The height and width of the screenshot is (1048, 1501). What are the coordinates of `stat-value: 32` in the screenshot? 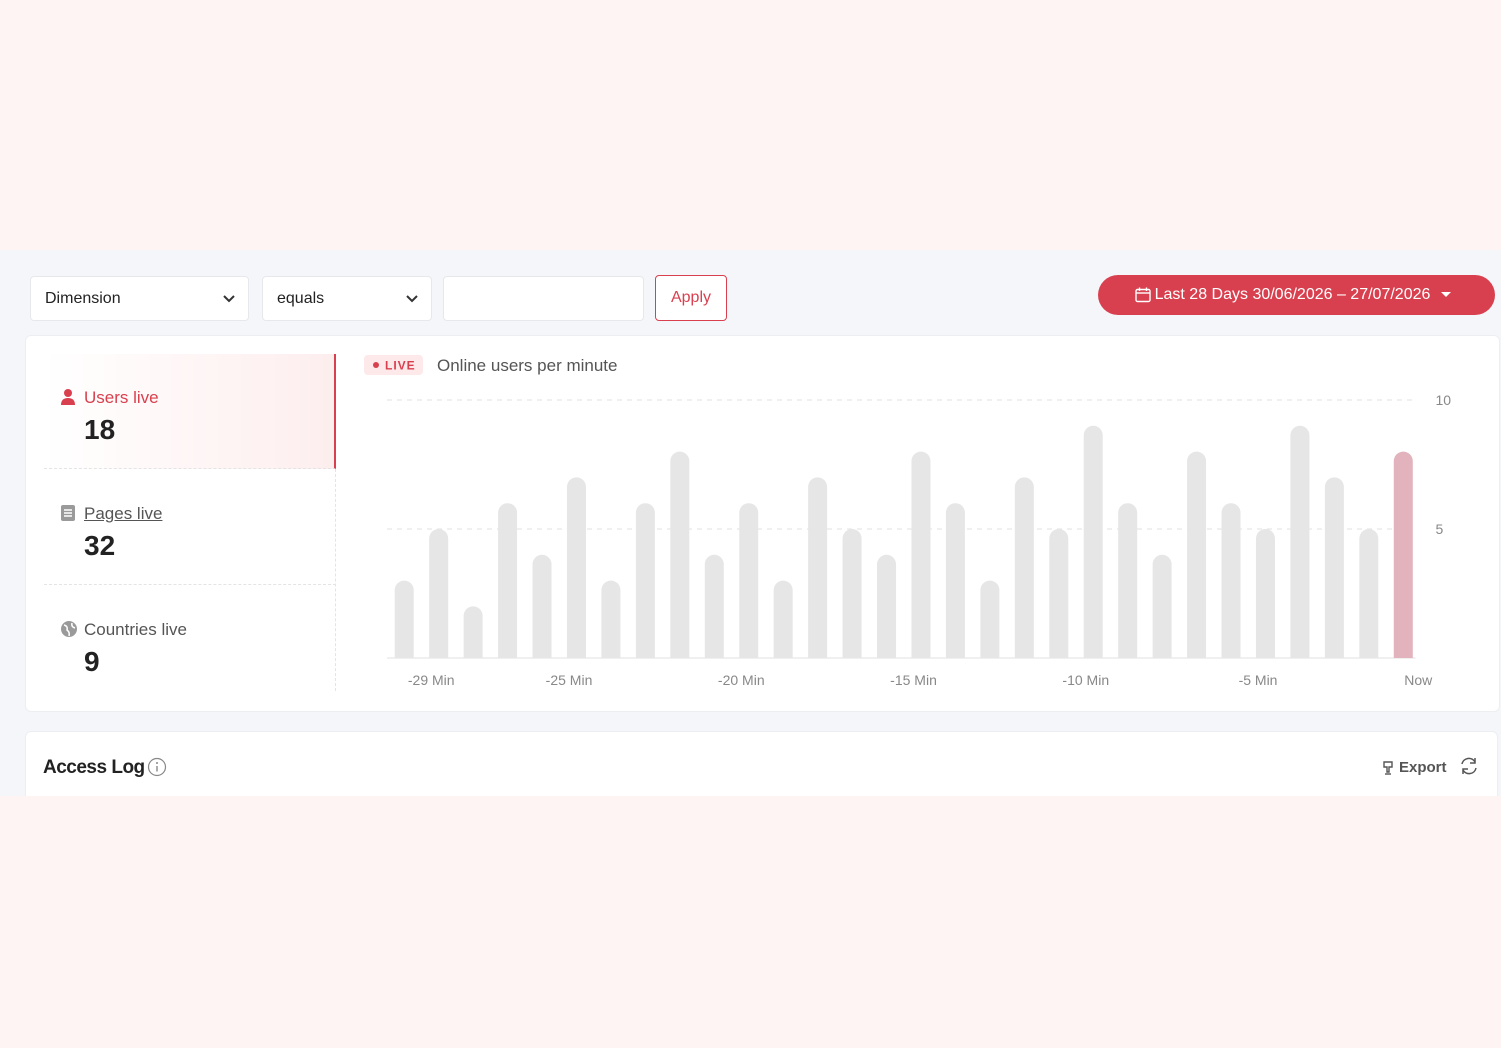 It's located at (100, 545).